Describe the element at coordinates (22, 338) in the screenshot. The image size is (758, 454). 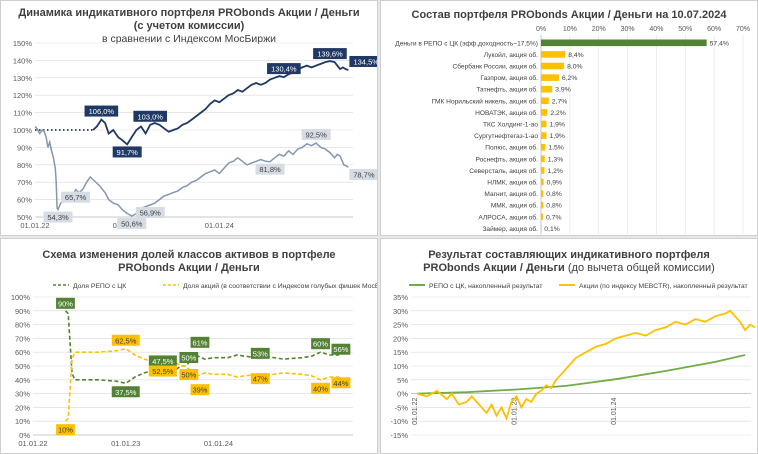
I see `y-tick-label: 70%` at that location.